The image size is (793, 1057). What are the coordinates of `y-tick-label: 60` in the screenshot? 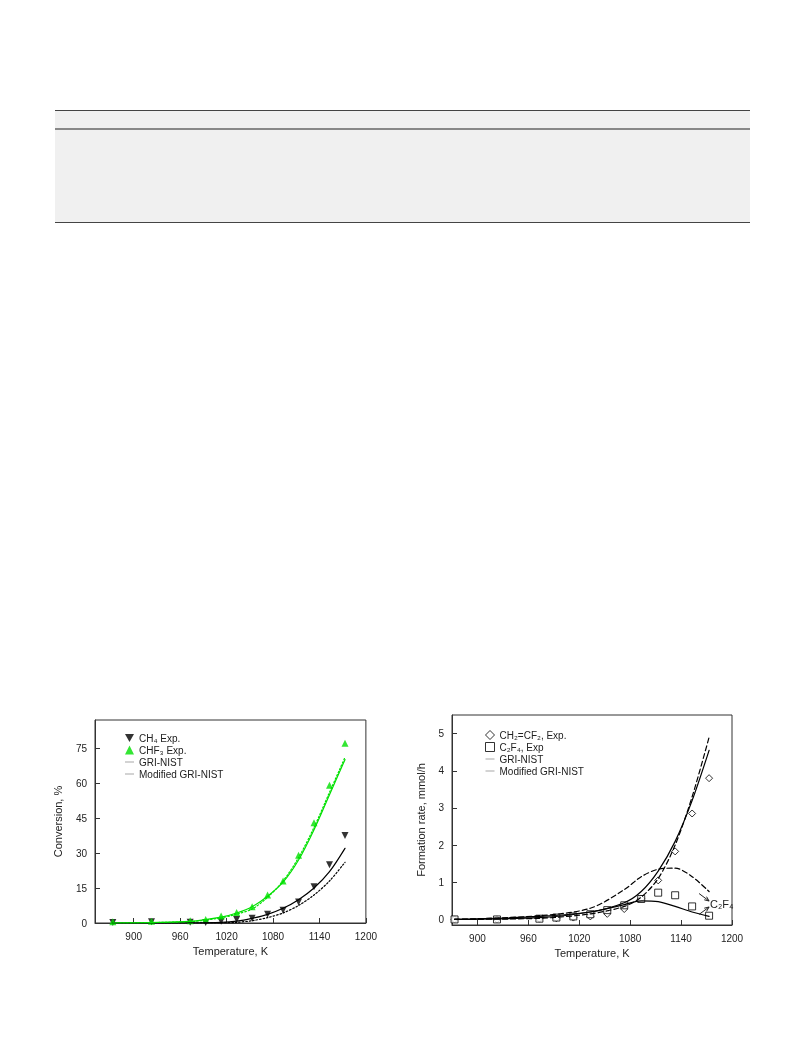 It's located at (81, 783).